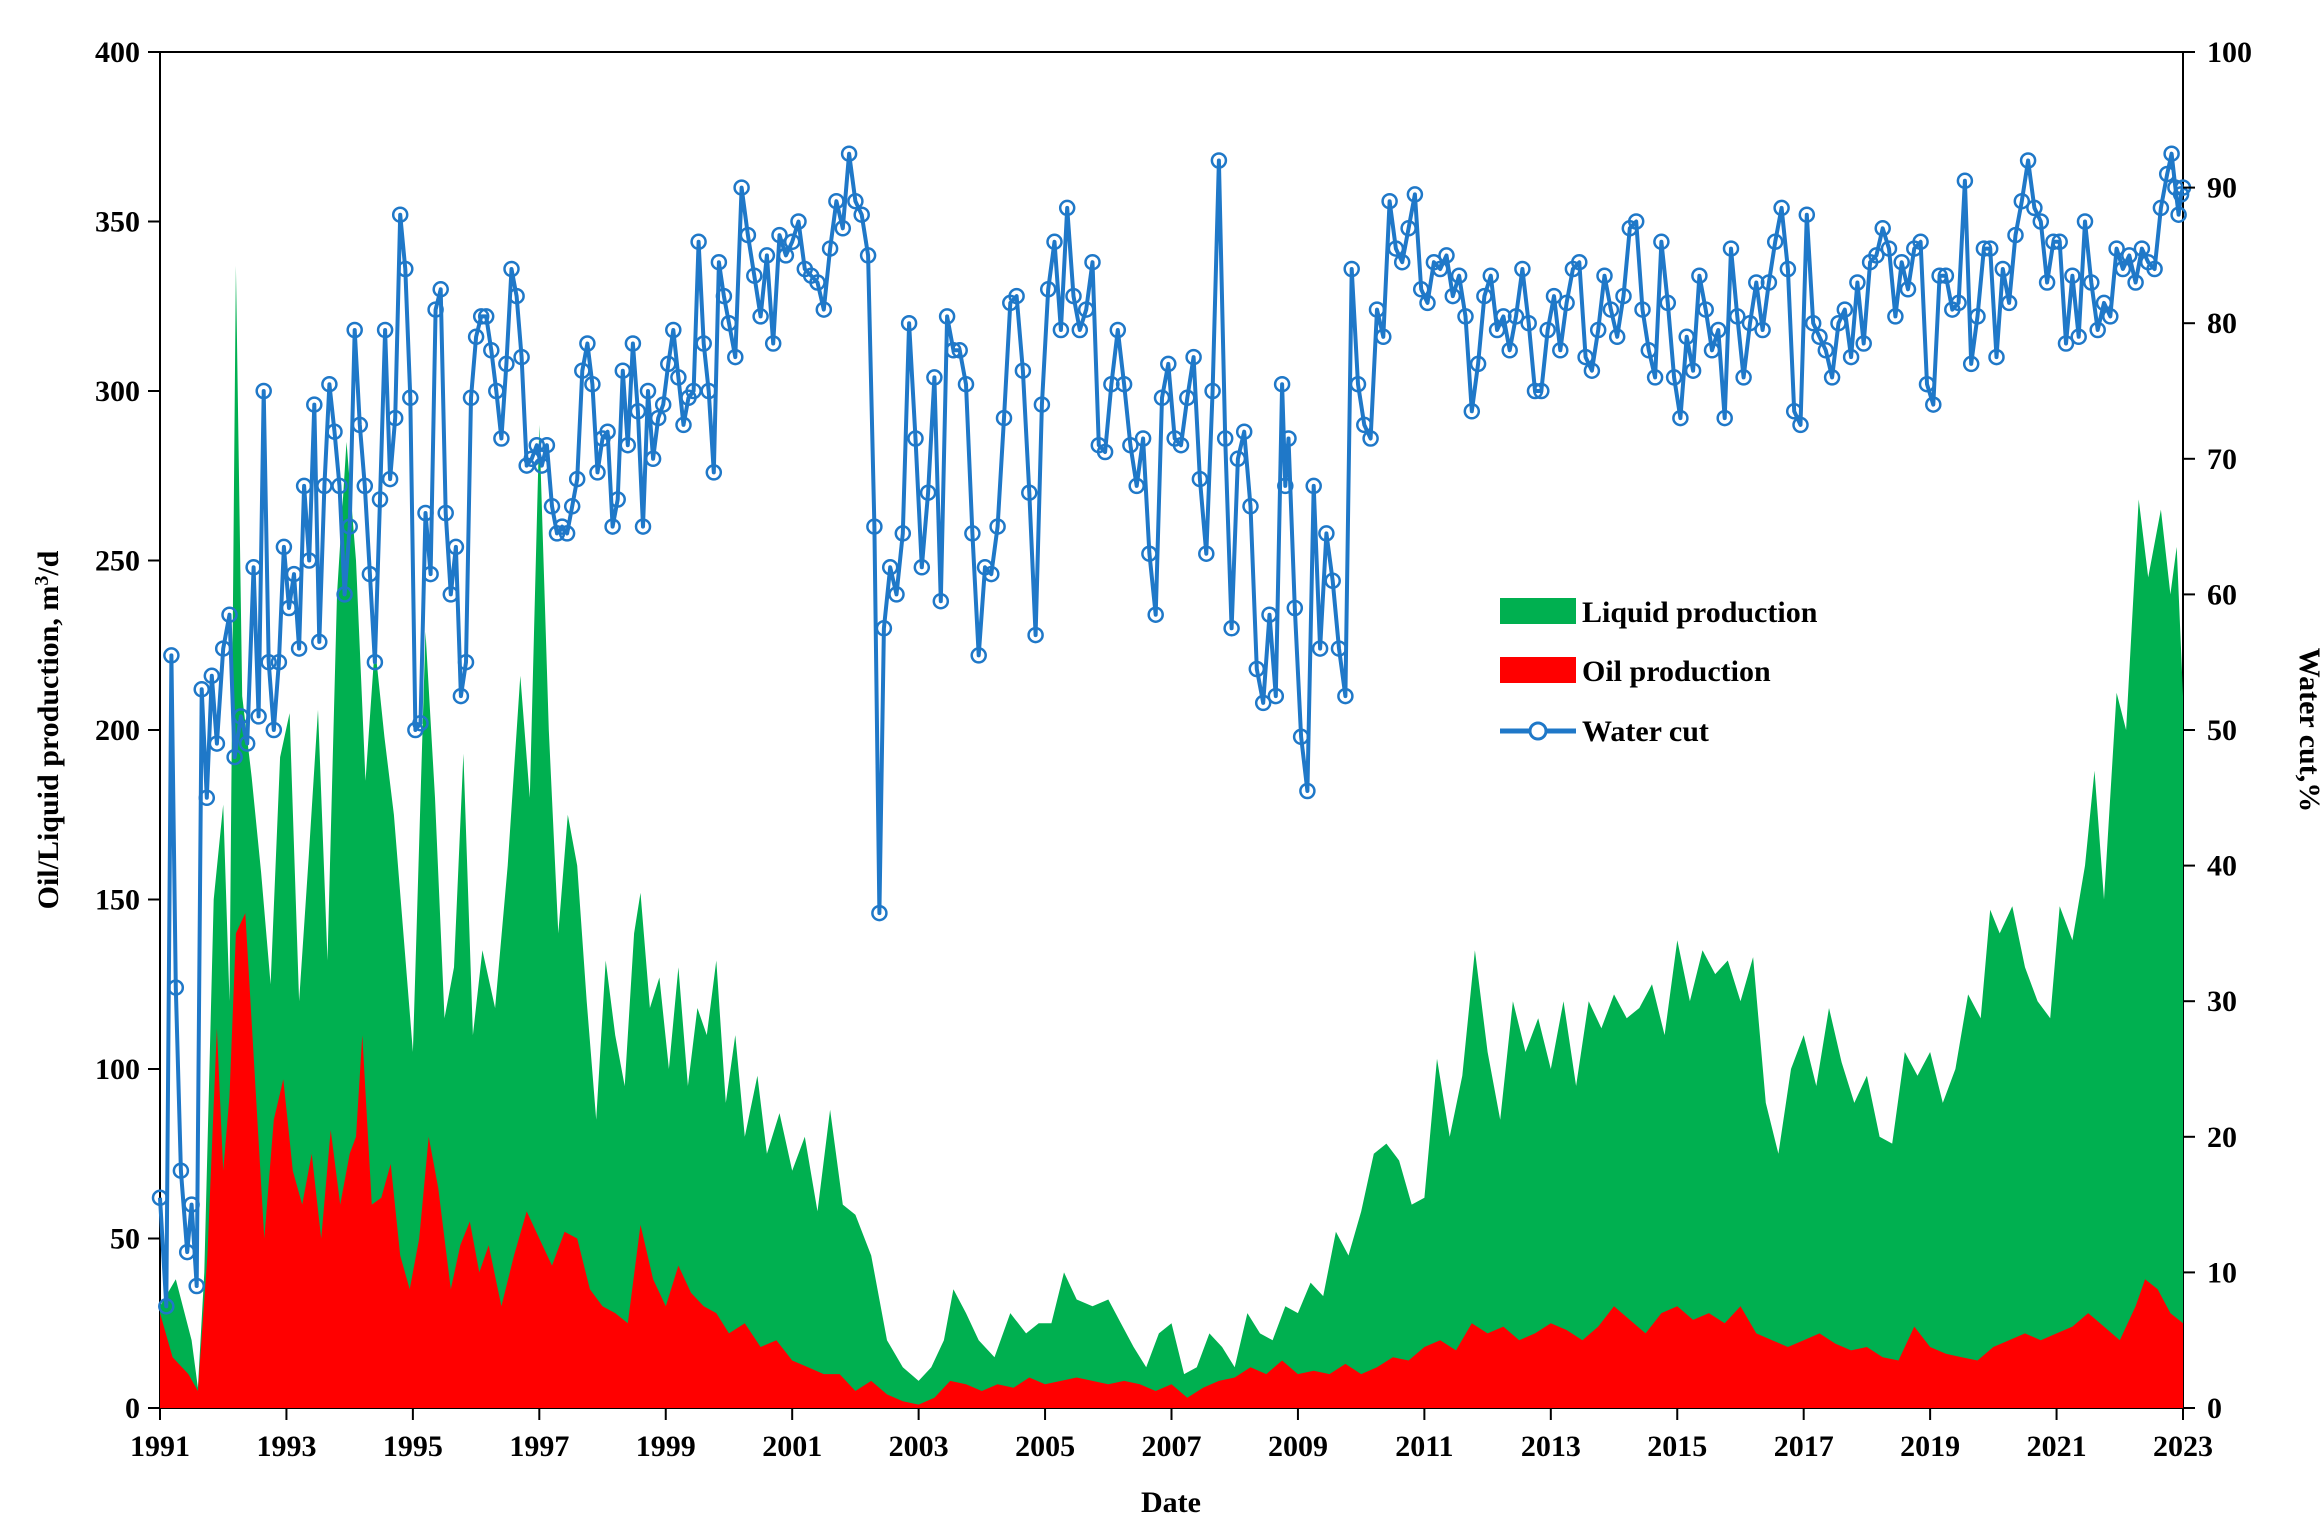  I want to click on y2-tick-label: 60, so click(2222, 594).